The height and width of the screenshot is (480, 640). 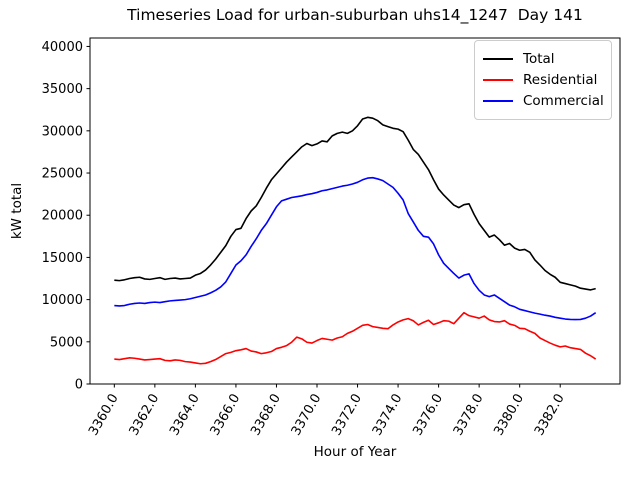 What do you see at coordinates (498, 101) in the screenshot?
I see `legend-line-sample-commercial` at bounding box center [498, 101].